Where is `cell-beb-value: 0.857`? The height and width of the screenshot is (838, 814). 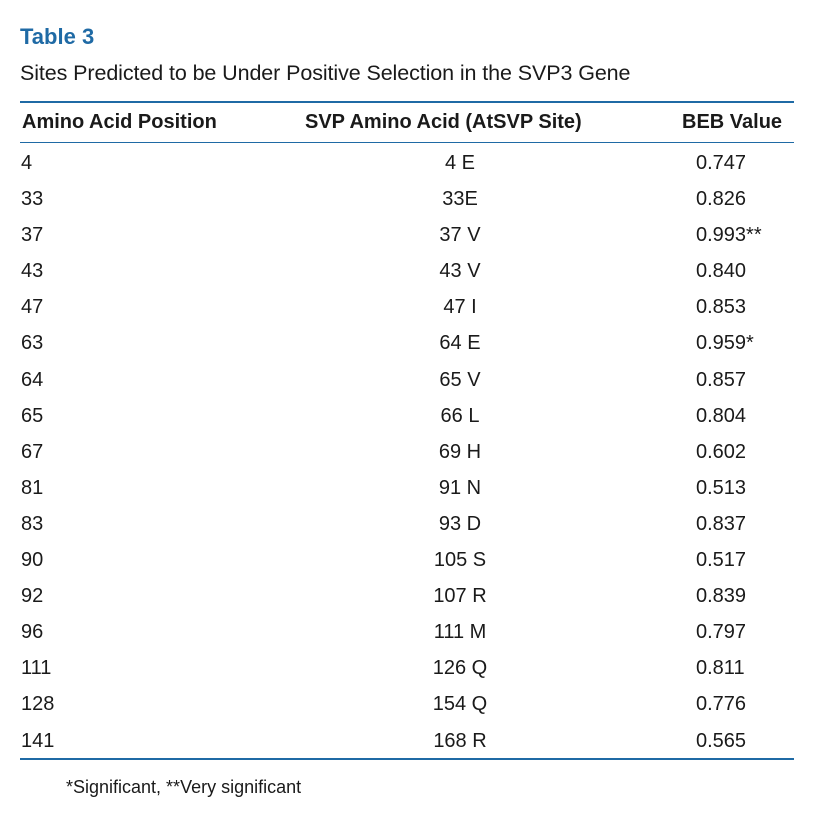 cell-beb-value: 0.857 is located at coordinates (721, 379).